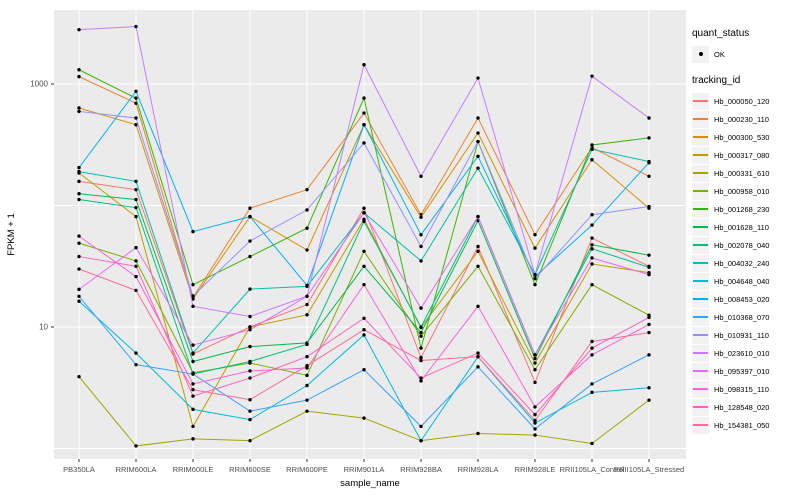 The image size is (800, 500). I want to click on legend-entry-label: Hb_000300_530, so click(742, 137).